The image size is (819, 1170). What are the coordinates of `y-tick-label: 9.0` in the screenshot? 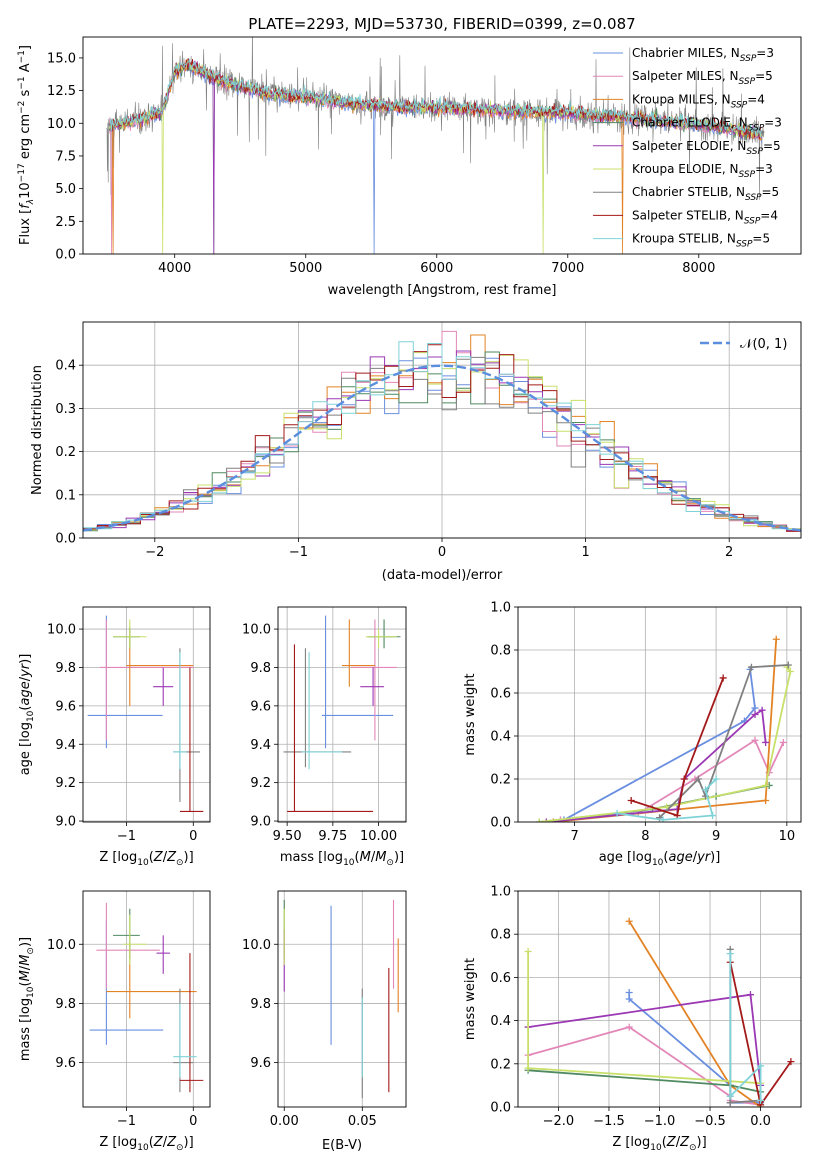 It's located at (260, 822).